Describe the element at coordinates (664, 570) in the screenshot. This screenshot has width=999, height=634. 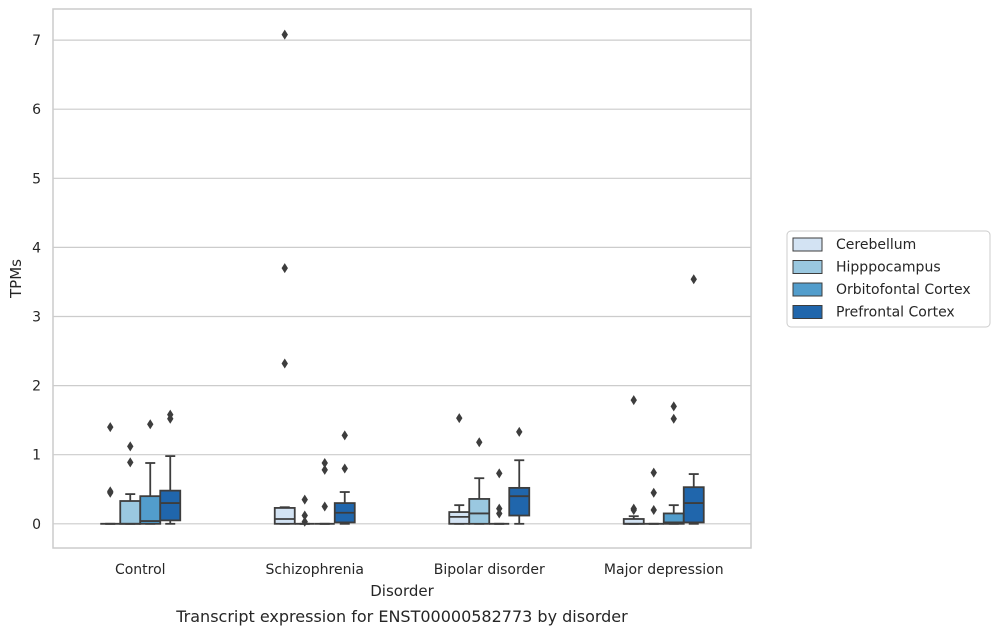
I see `x-tick-label: Major depression` at that location.